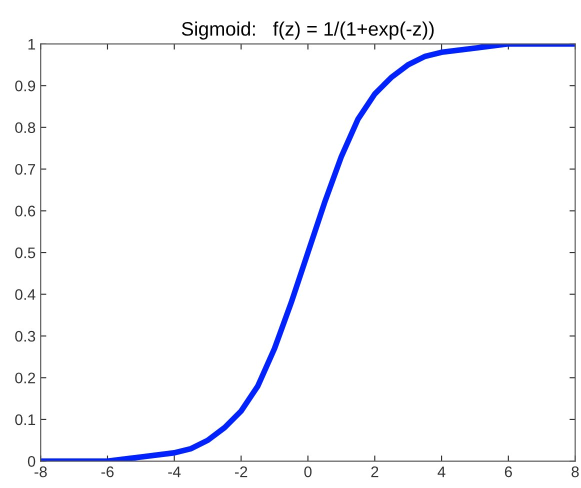 The image size is (581, 488). What do you see at coordinates (25, 252) in the screenshot?
I see `y-tick-label: 0.5` at bounding box center [25, 252].